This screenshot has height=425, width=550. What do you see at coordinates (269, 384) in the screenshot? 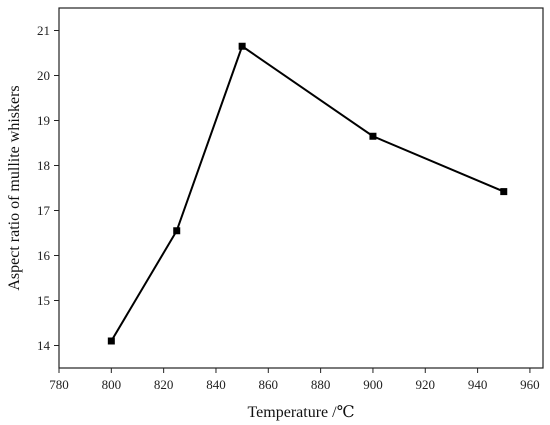
I see `x-tick-label: 860` at bounding box center [269, 384].